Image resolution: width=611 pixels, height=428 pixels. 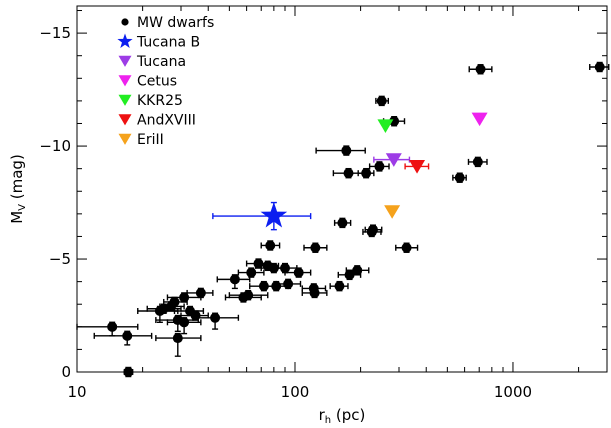 I want to click on legend-item: MW dwarfs, so click(x=167, y=23).